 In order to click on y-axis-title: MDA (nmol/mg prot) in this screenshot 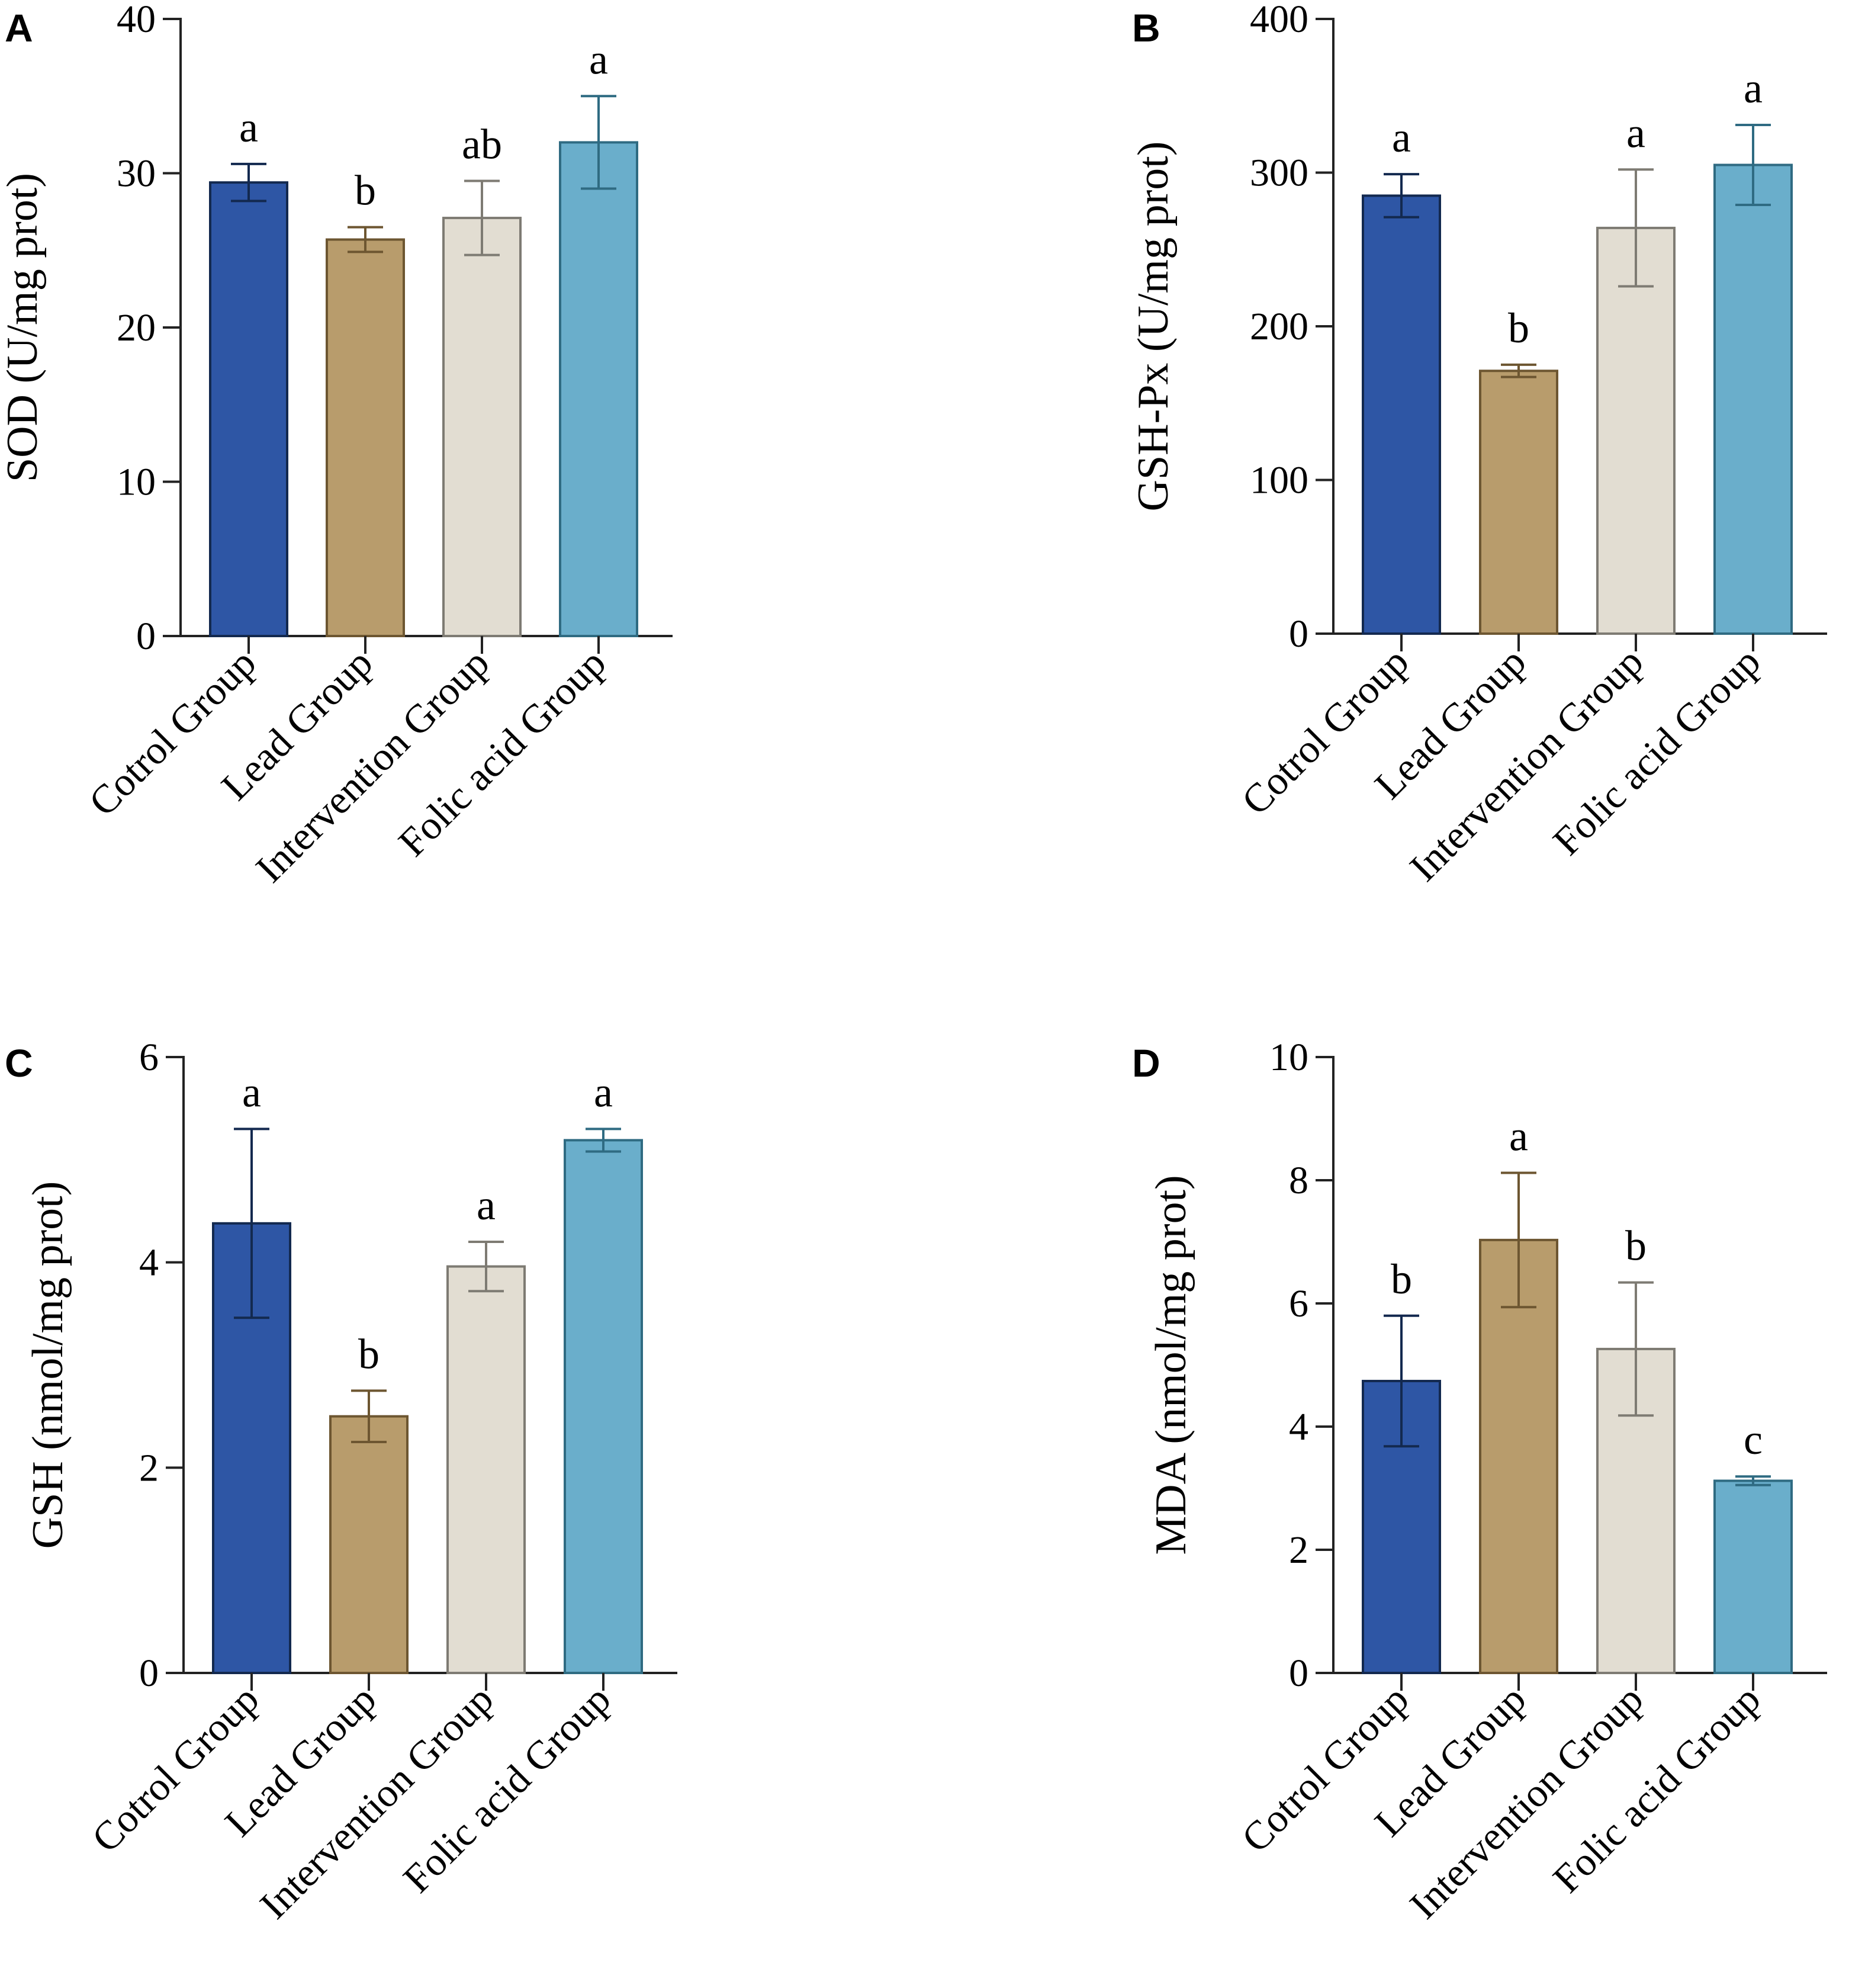, I will do `click(1171, 1365)`.